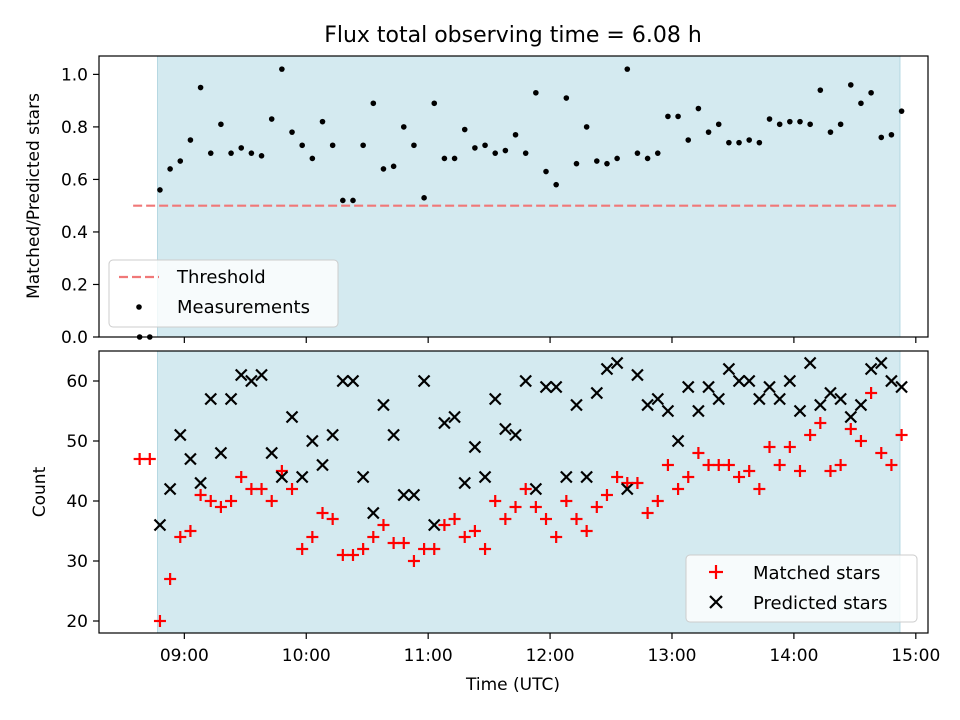  What do you see at coordinates (77, 562) in the screenshot?
I see `bottom-y-tick-label: 30` at bounding box center [77, 562].